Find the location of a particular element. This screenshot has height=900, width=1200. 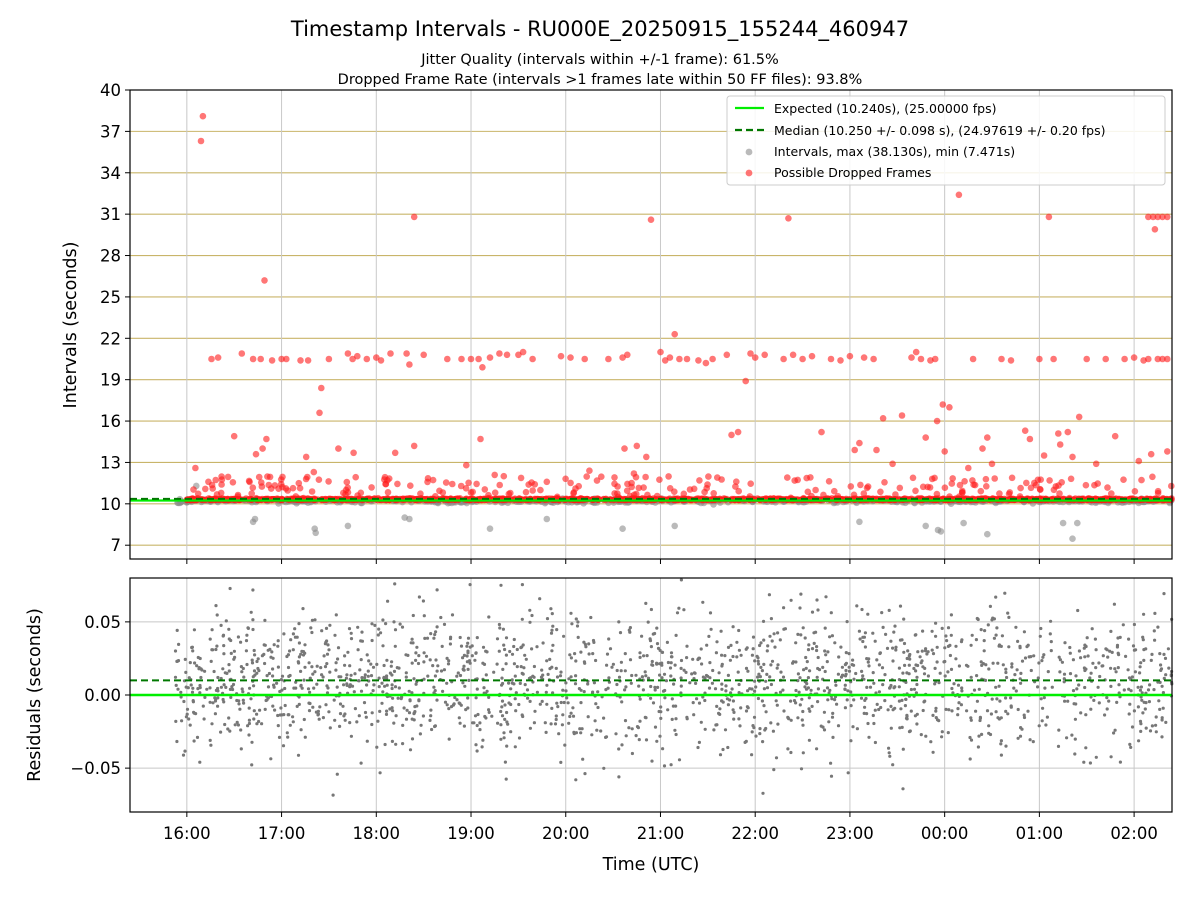

legend-box is located at coordinates (946, 140).